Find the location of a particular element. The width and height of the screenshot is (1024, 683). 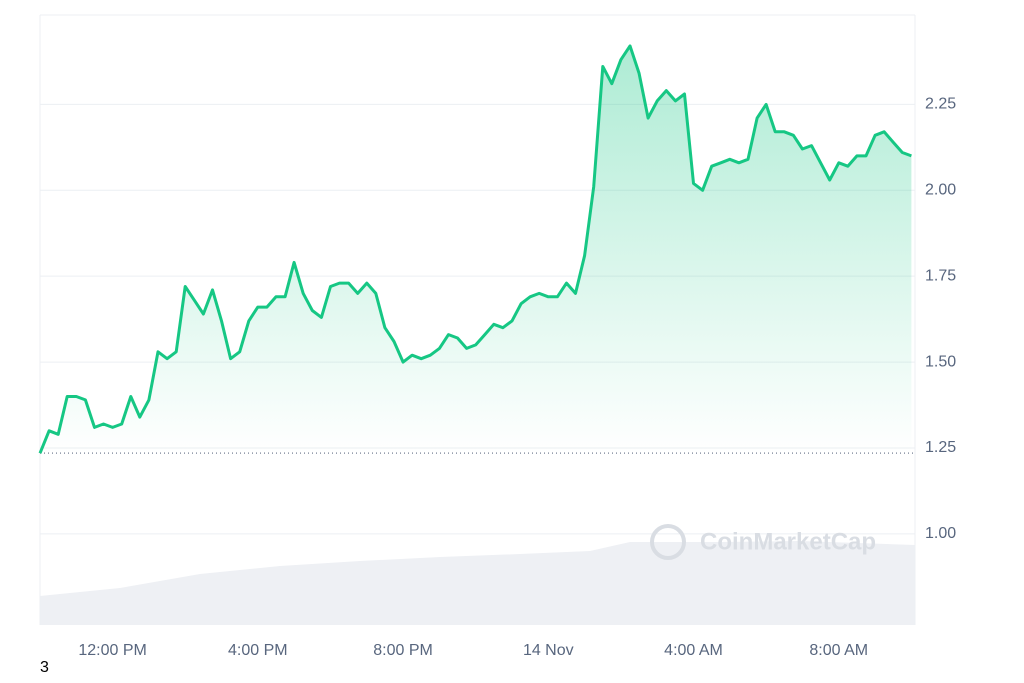

y-tick-label: 1.25 is located at coordinates (940, 447).